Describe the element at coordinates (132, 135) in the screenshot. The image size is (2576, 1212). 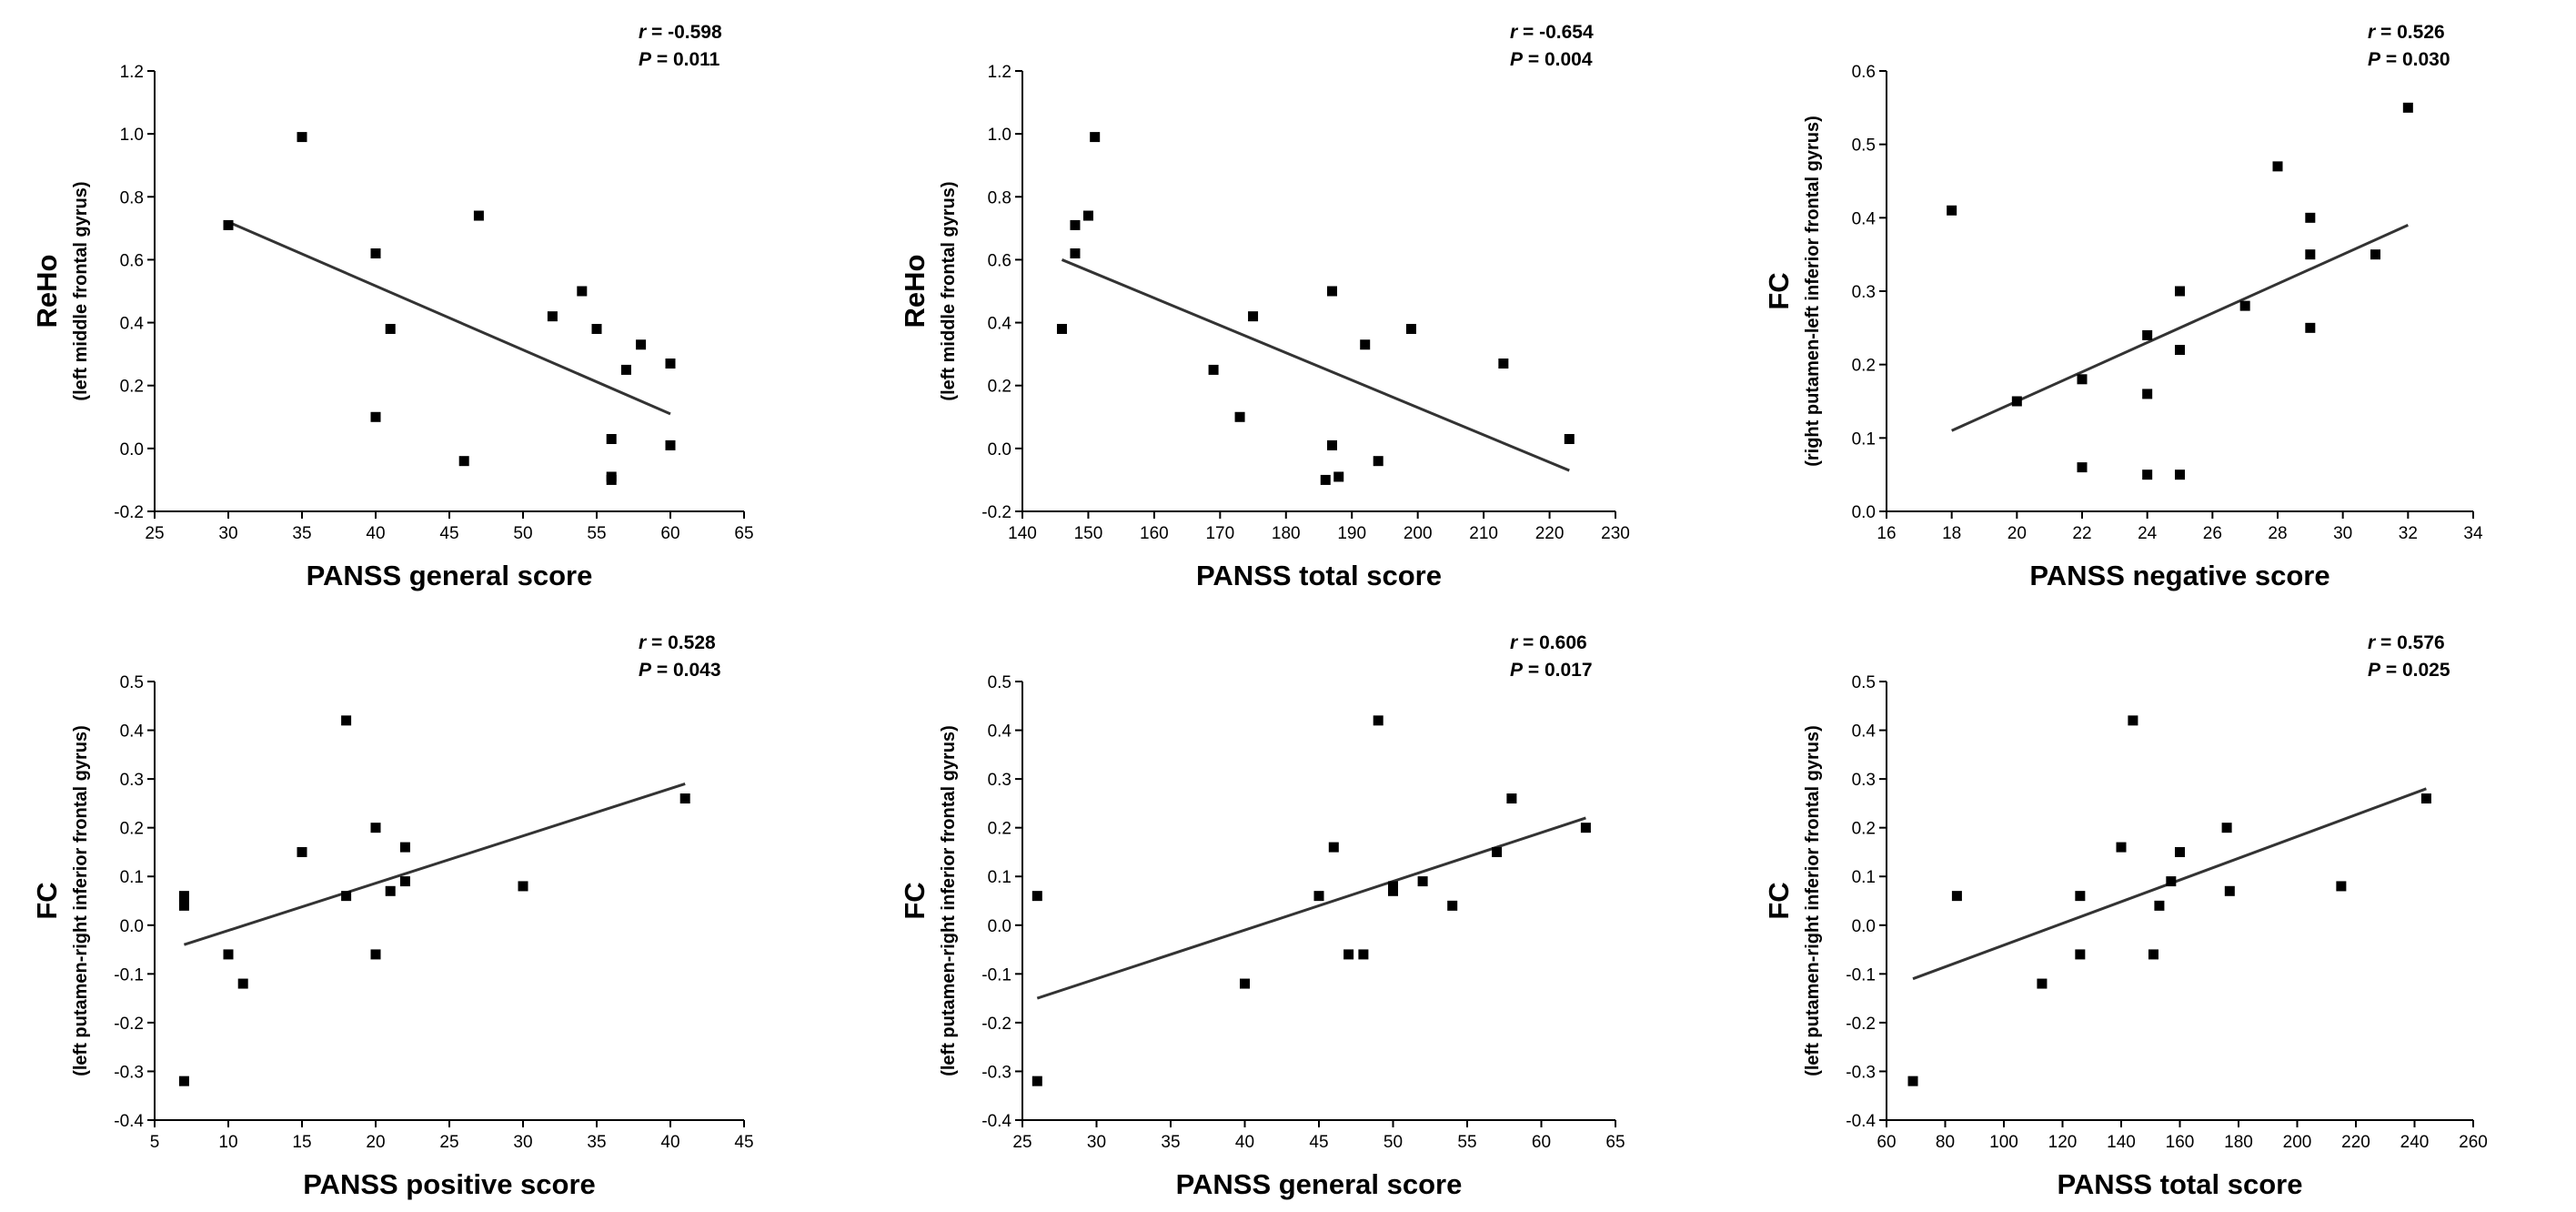
I see `y-tick-label: 1.0` at that location.